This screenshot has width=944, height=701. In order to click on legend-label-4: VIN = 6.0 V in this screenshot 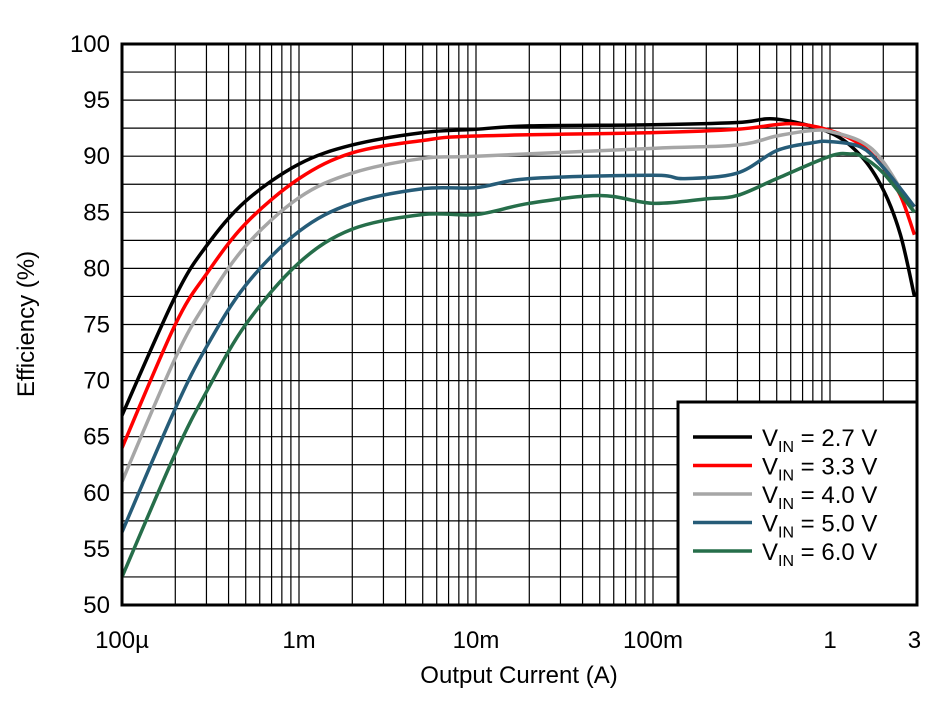, I will do `click(819, 554)`.